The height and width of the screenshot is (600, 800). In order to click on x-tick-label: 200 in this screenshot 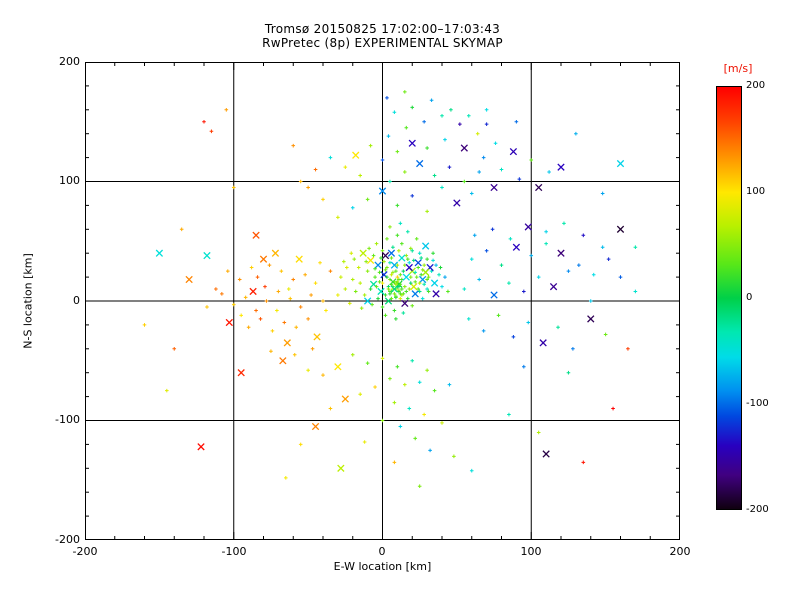, I will do `click(680, 551)`.